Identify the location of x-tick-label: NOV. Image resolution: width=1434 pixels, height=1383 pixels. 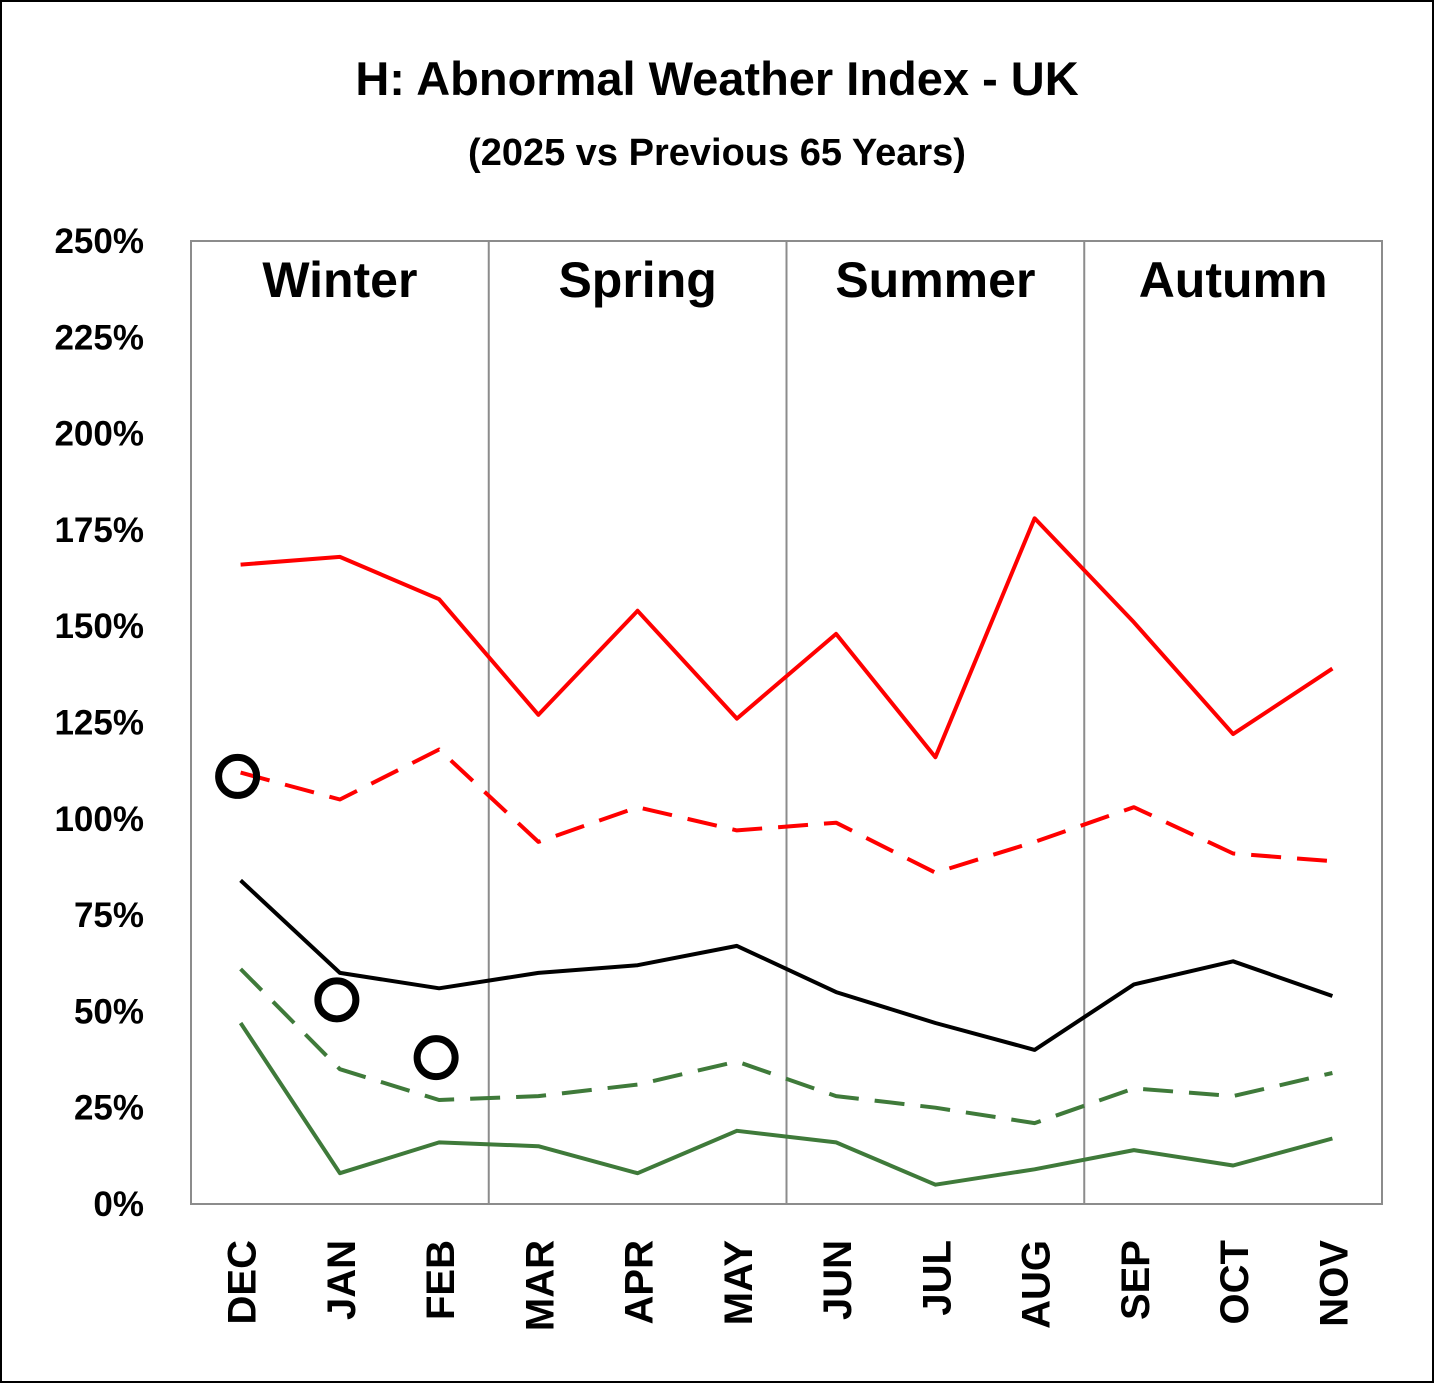
(1334, 1283).